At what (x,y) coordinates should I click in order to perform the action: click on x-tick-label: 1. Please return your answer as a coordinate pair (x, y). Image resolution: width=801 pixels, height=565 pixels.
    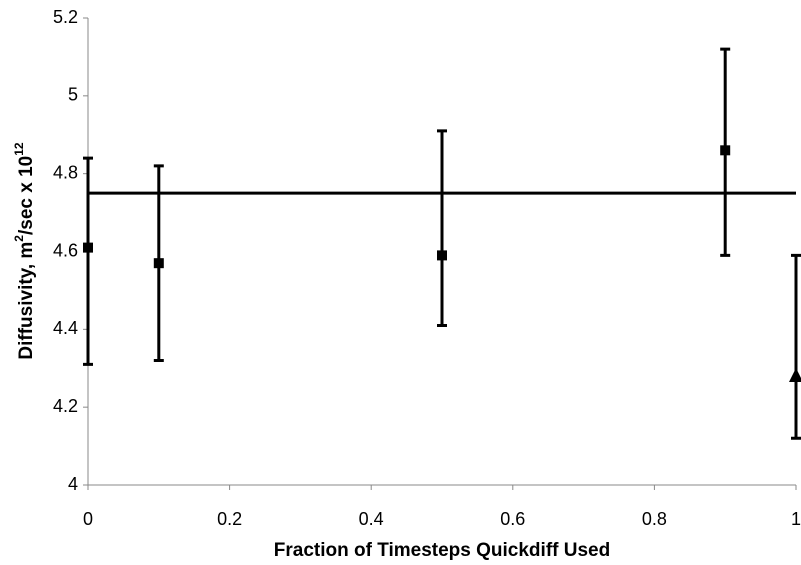
    Looking at the image, I should click on (796, 519).